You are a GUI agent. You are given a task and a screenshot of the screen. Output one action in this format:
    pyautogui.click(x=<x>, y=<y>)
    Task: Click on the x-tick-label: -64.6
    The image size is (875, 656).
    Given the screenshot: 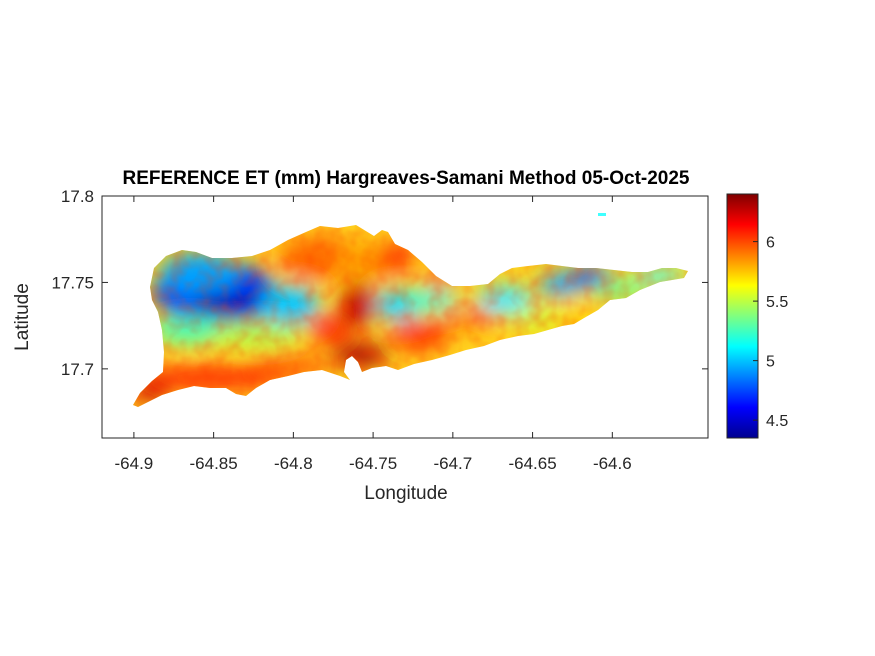 What is the action you would take?
    pyautogui.click(x=612, y=463)
    